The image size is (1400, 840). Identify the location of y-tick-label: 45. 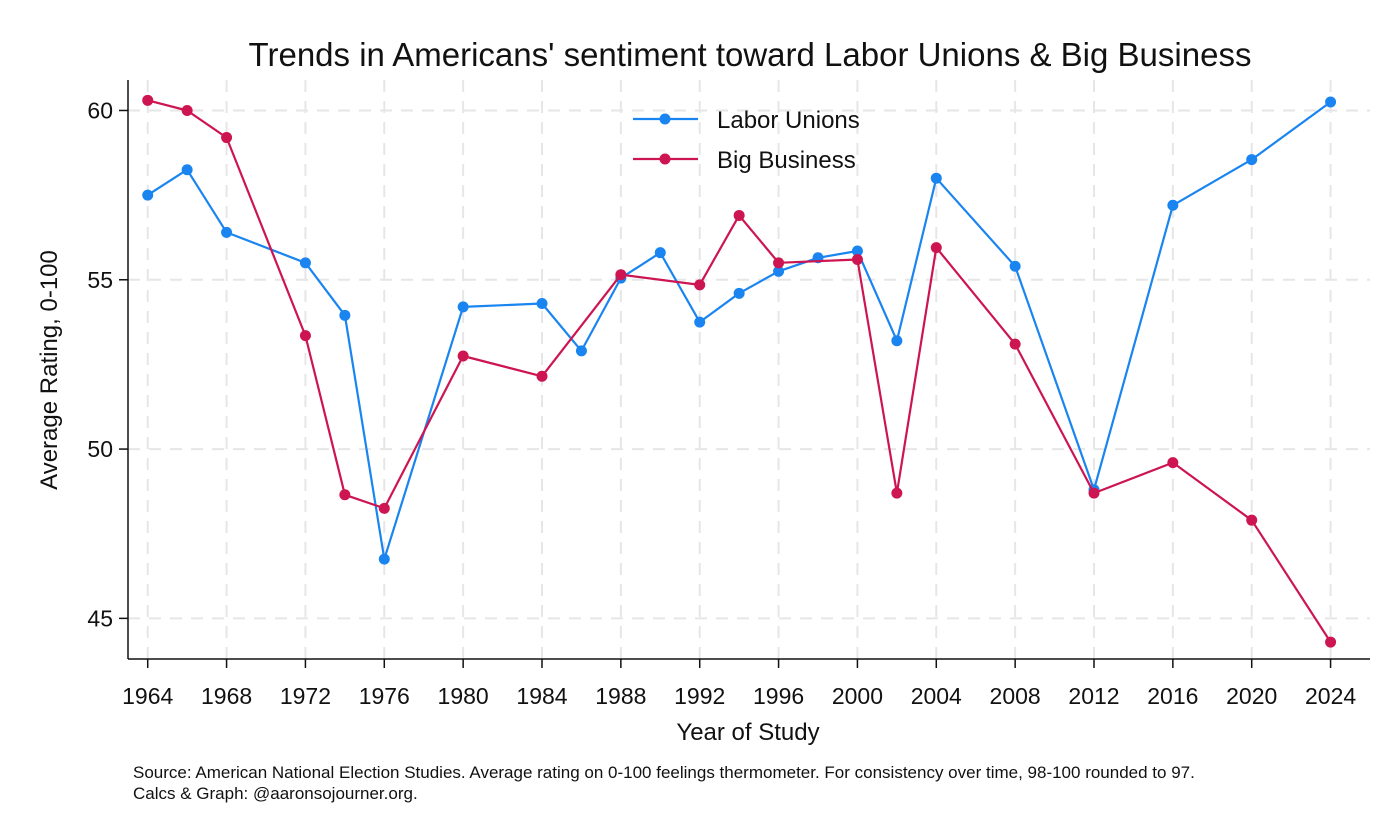
(100, 618).